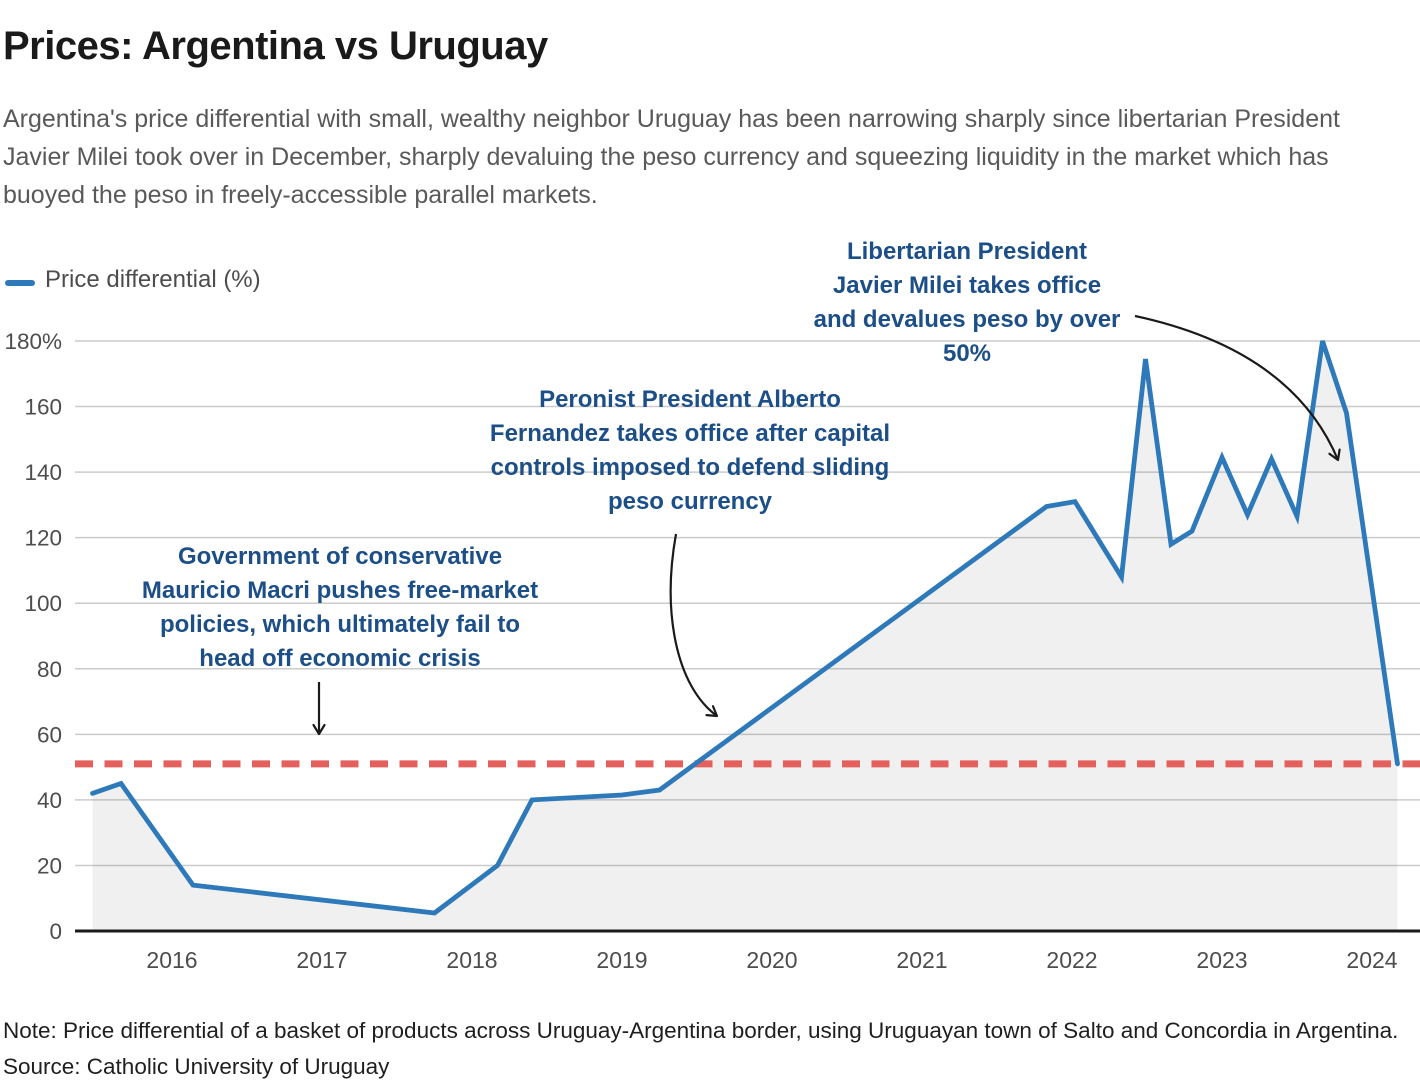 Image resolution: width=1420 pixels, height=1090 pixels. Describe the element at coordinates (49, 734) in the screenshot. I see `y-axis-label-60: 60` at that location.